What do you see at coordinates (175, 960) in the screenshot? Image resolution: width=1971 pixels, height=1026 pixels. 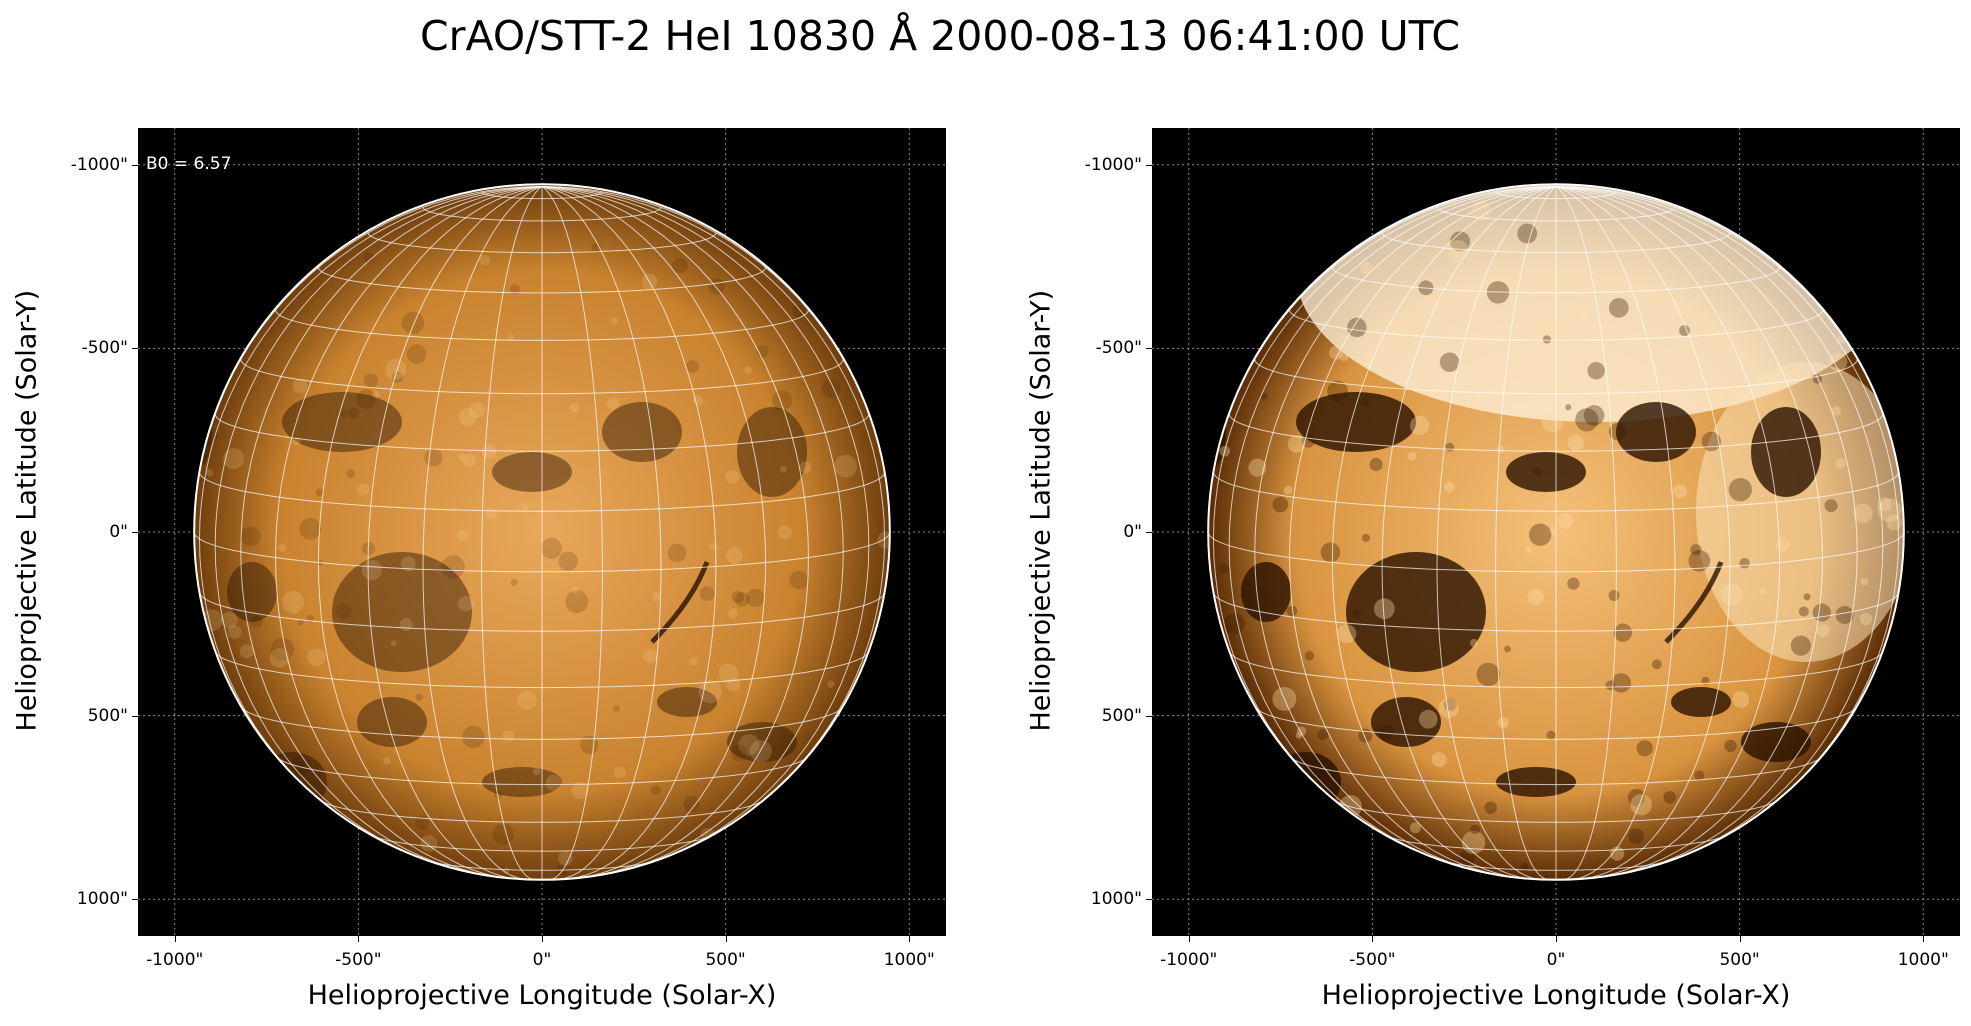 I see `x-tick-label: -1000"` at bounding box center [175, 960].